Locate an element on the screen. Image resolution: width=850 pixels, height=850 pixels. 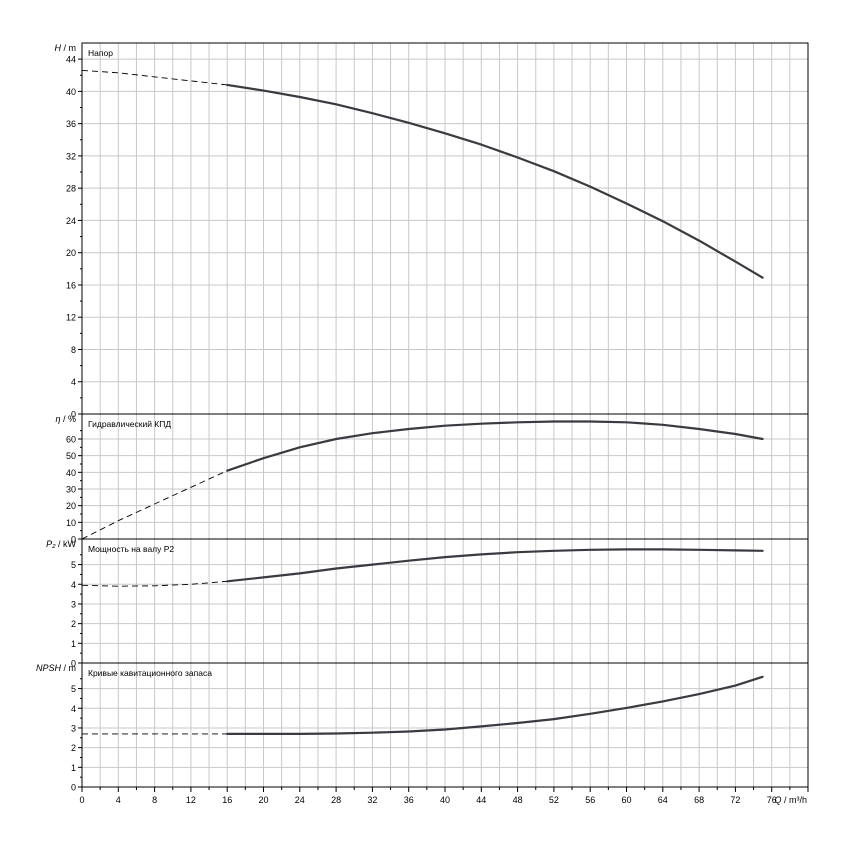
y-tick-label-npsh: 0 is located at coordinates (73, 788).